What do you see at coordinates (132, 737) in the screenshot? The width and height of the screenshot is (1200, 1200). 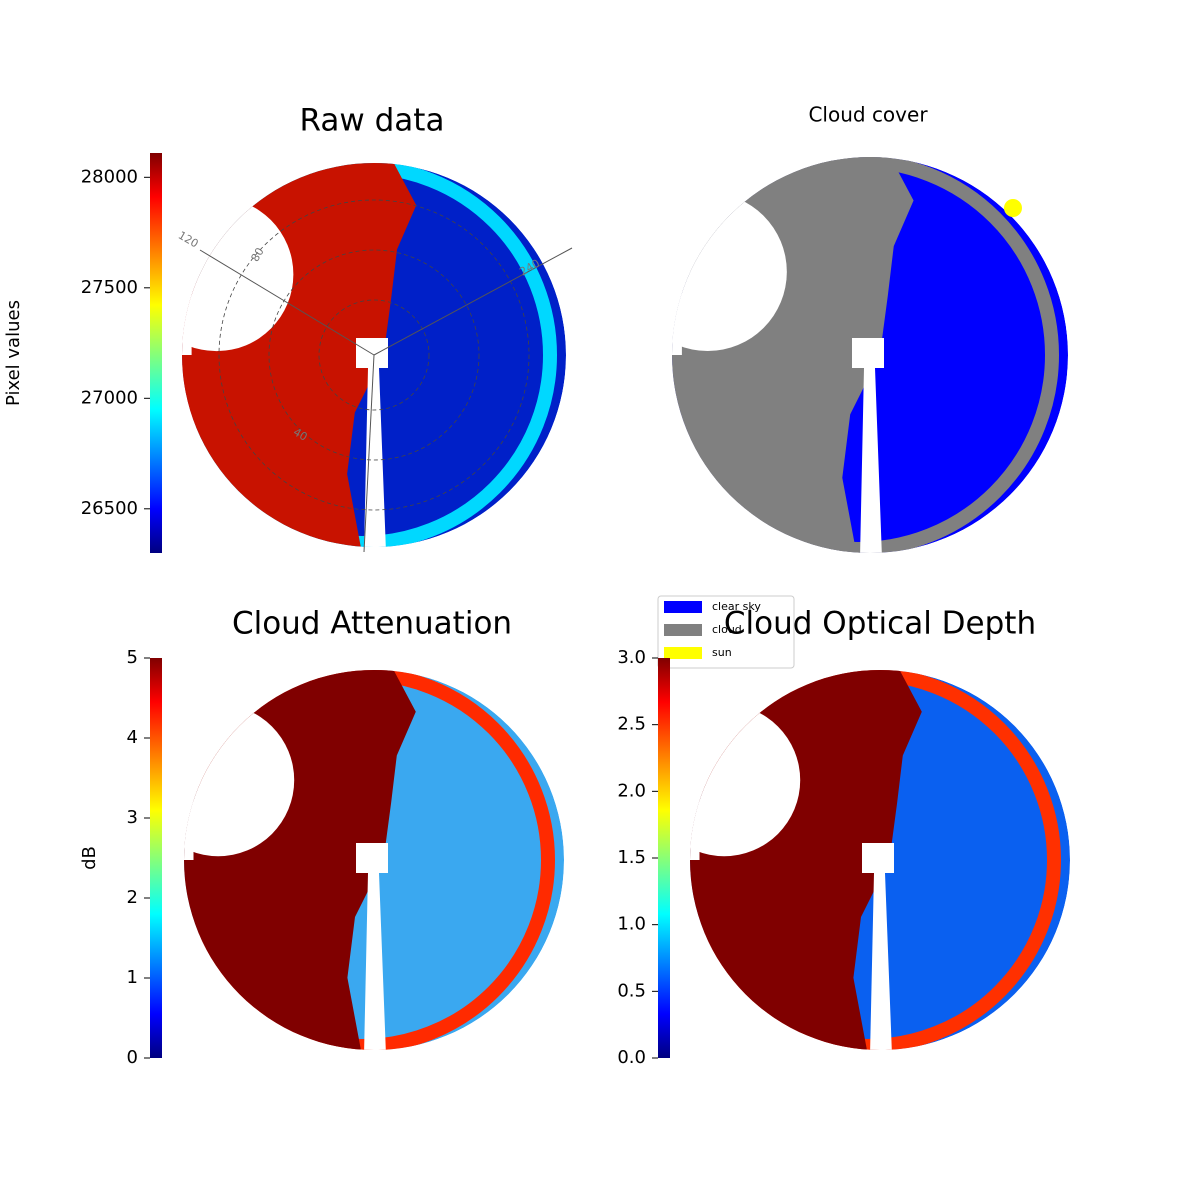 I see `colorbar-tick-label: 4` at bounding box center [132, 737].